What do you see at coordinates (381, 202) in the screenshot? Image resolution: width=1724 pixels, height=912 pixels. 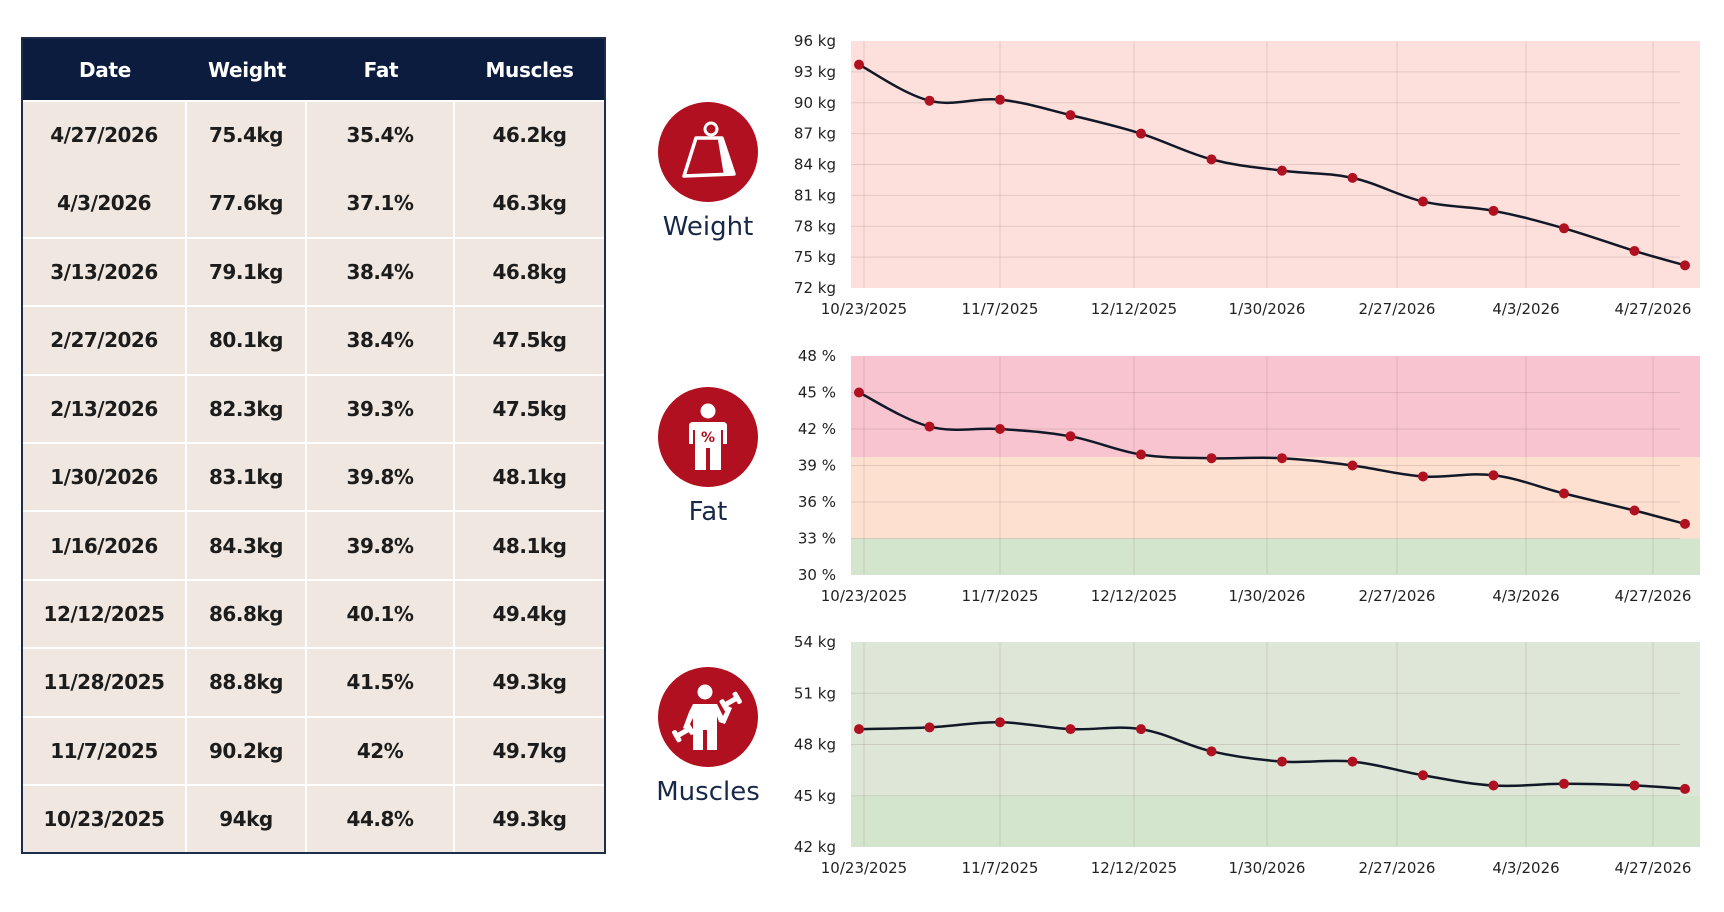 I see `cell-fat: 37.1%` at bounding box center [381, 202].